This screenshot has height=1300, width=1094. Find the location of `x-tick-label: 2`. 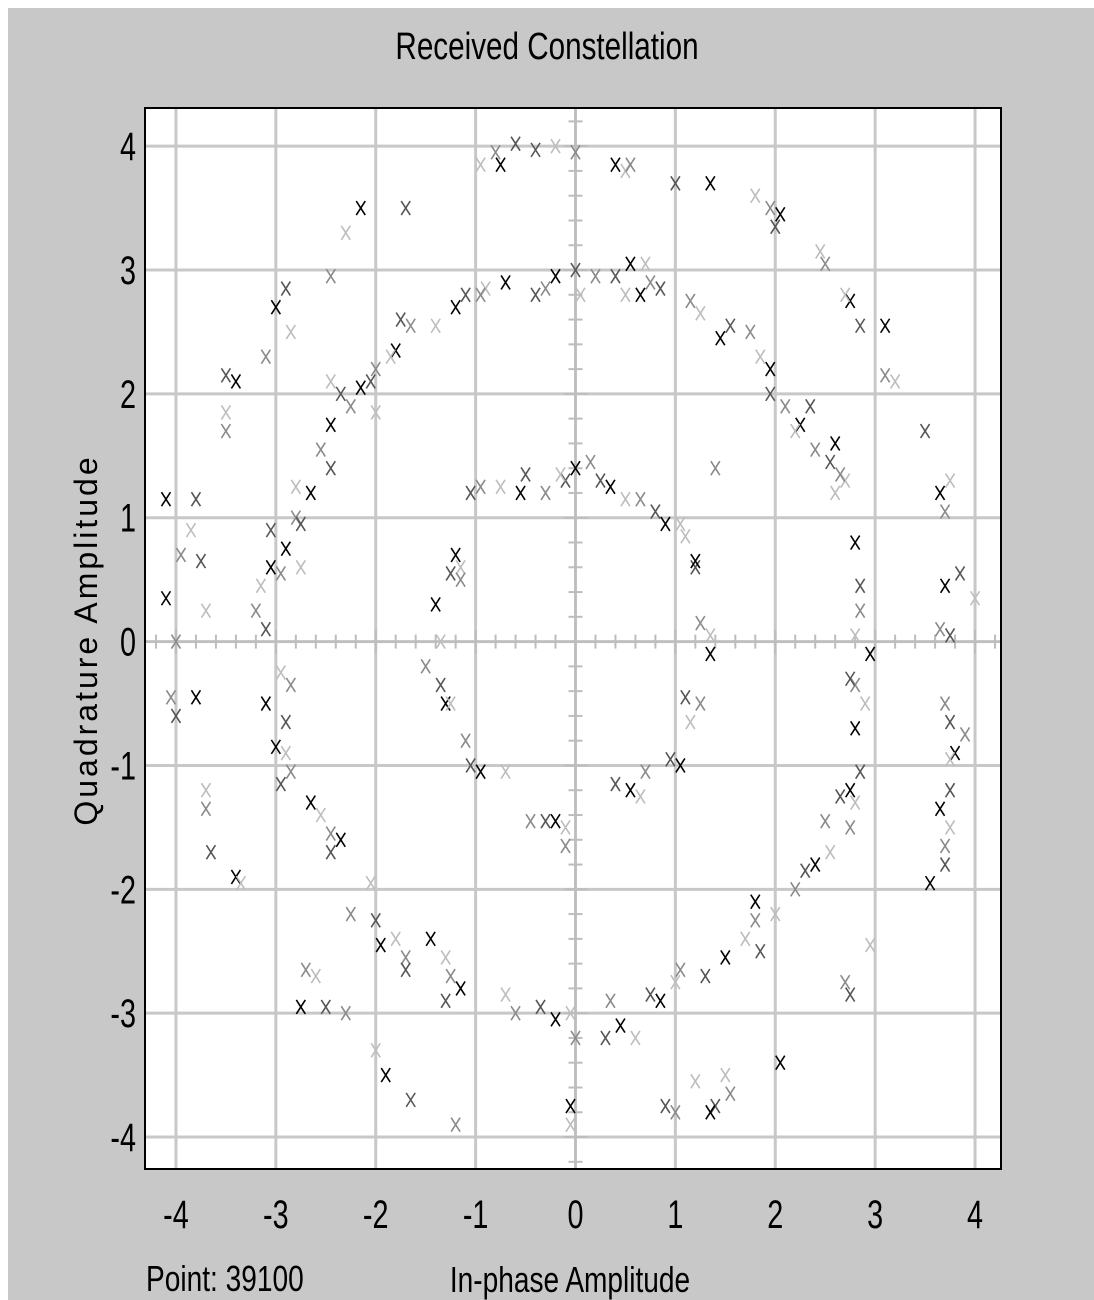

x-tick-label: 2 is located at coordinates (775, 1214).